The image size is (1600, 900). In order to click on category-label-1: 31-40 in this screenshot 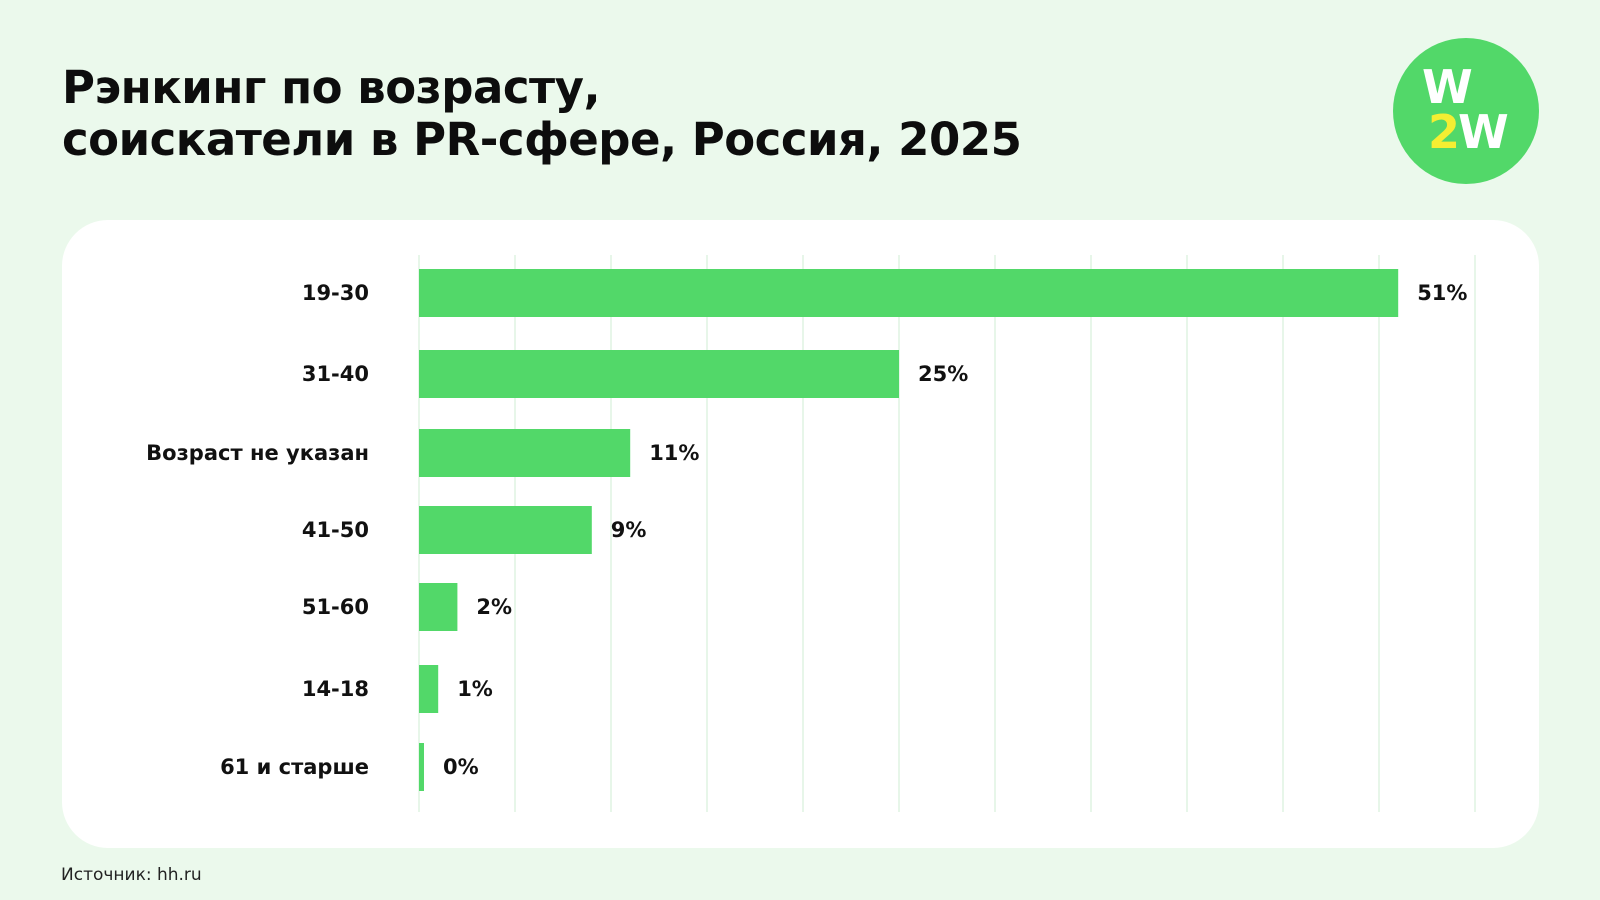, I will do `click(335, 374)`.